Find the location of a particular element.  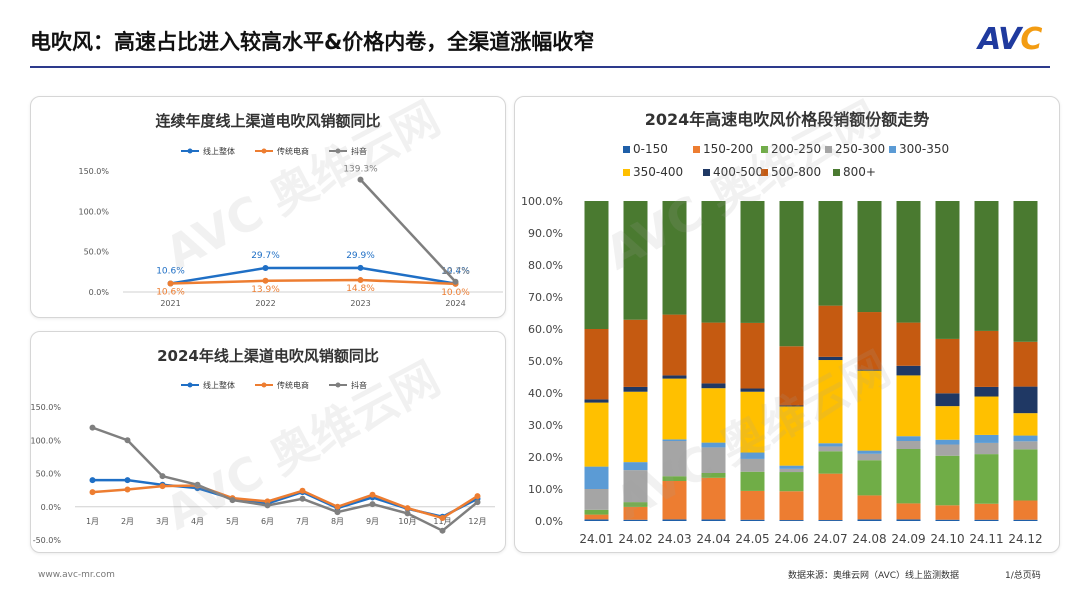

x-tick-label: 6月 is located at coordinates (267, 521).